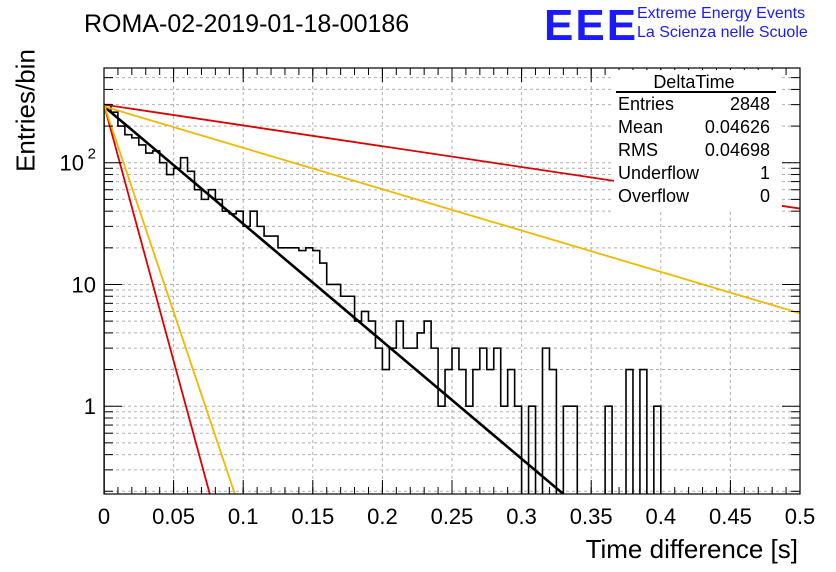 The height and width of the screenshot is (572, 836). I want to click on x-tick-label: 0.25, so click(452, 516).